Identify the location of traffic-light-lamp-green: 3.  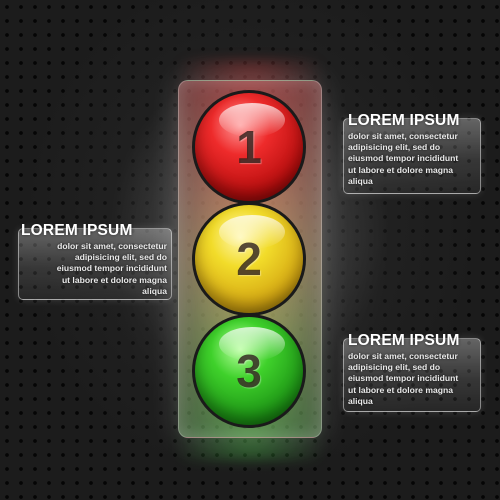
(249, 371).